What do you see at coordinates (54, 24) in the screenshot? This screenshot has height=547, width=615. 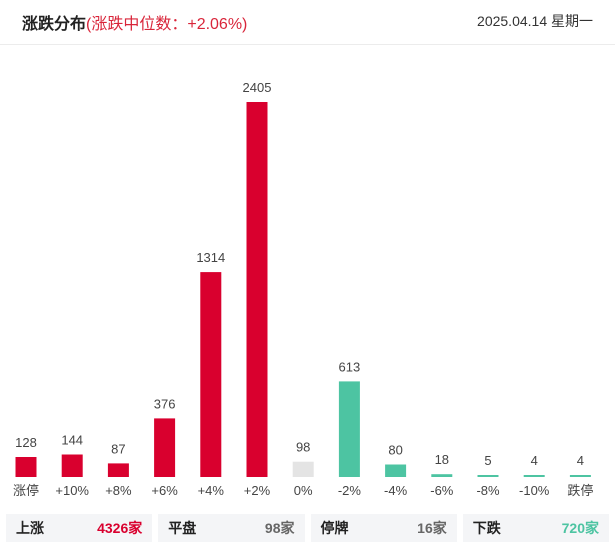 I see `title-text: 涨跌分布` at bounding box center [54, 24].